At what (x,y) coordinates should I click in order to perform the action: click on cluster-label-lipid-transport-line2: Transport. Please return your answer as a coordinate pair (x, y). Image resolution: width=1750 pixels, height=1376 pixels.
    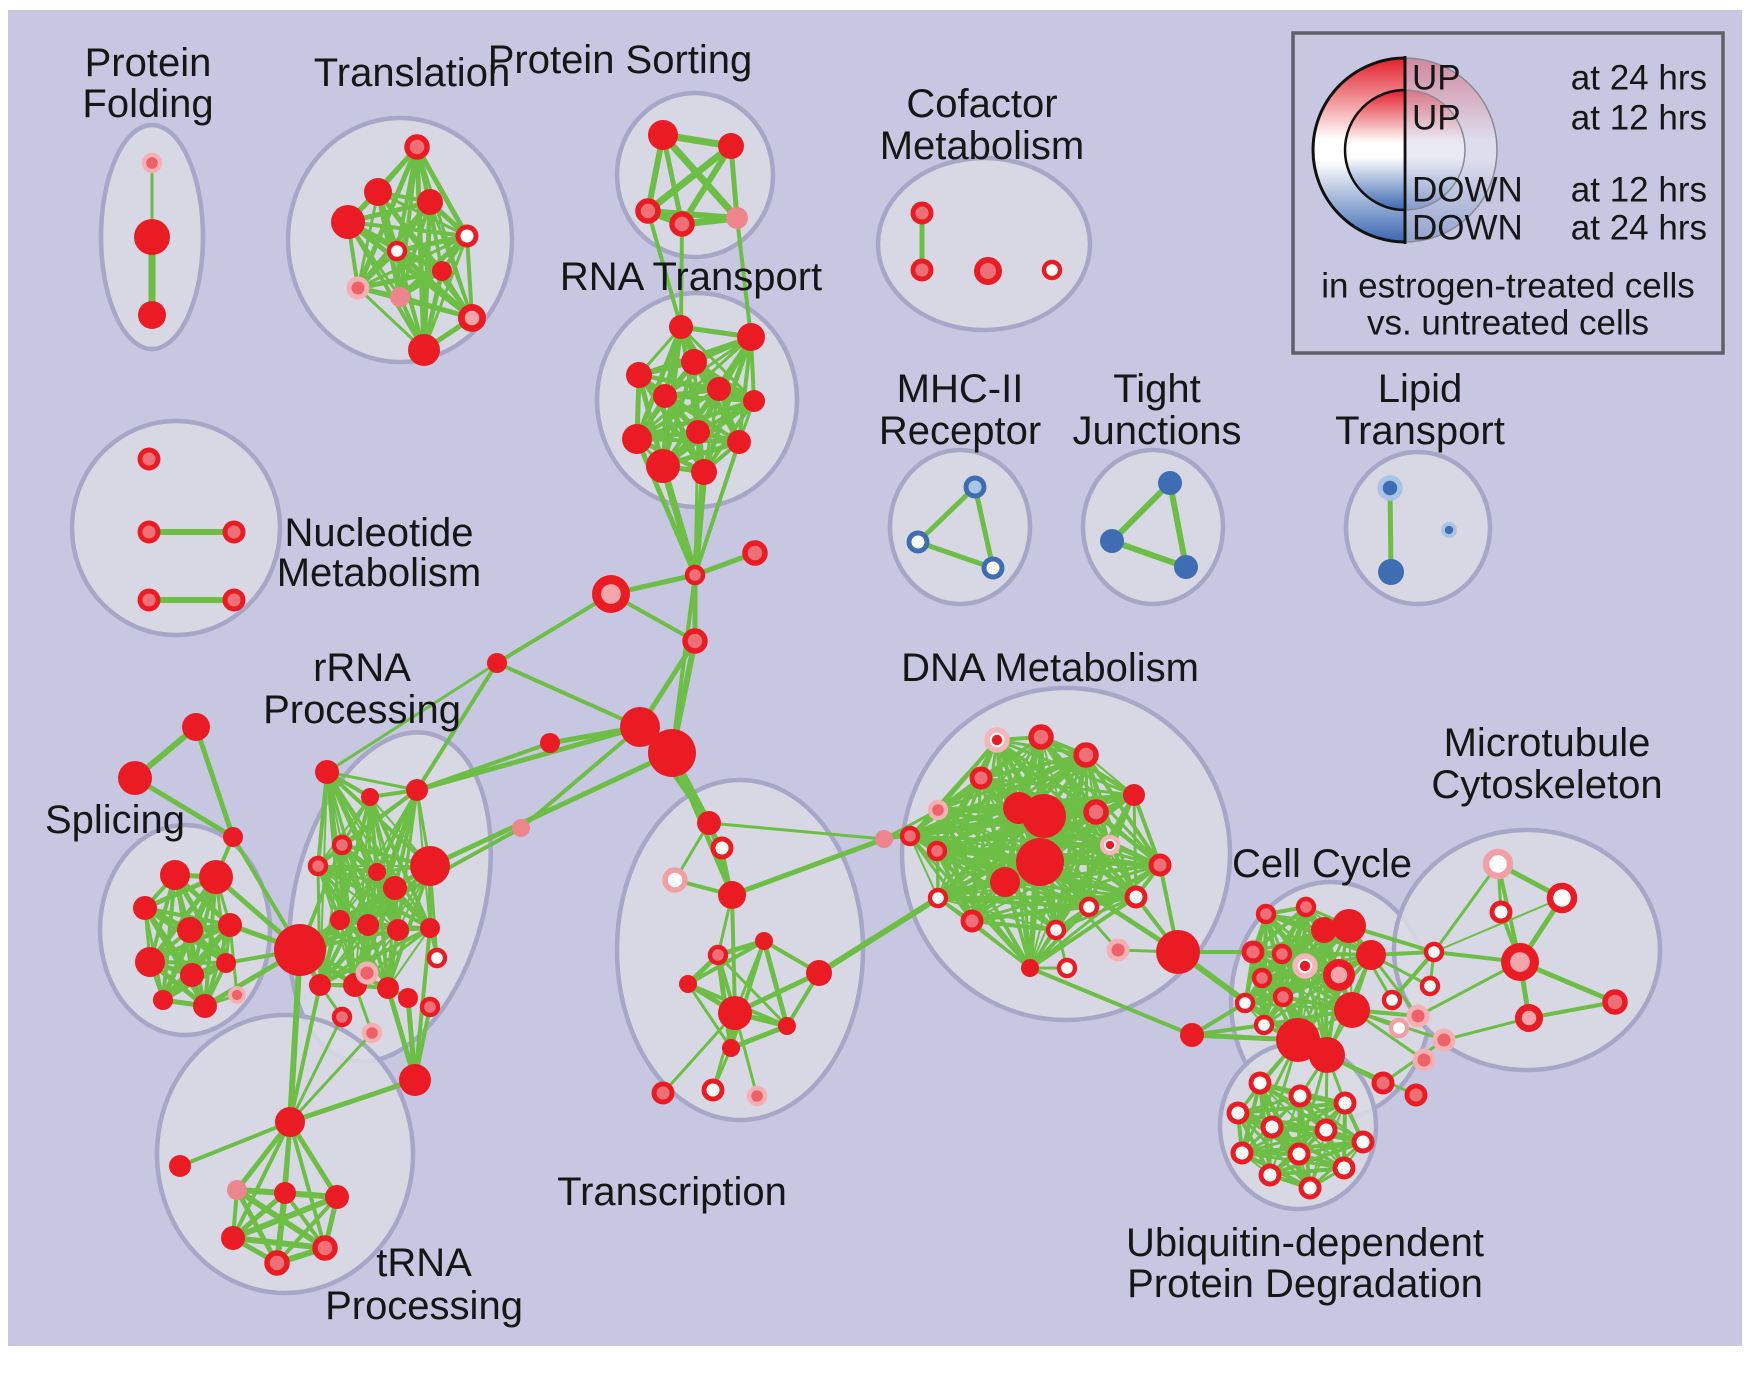
    Looking at the image, I should click on (1420, 431).